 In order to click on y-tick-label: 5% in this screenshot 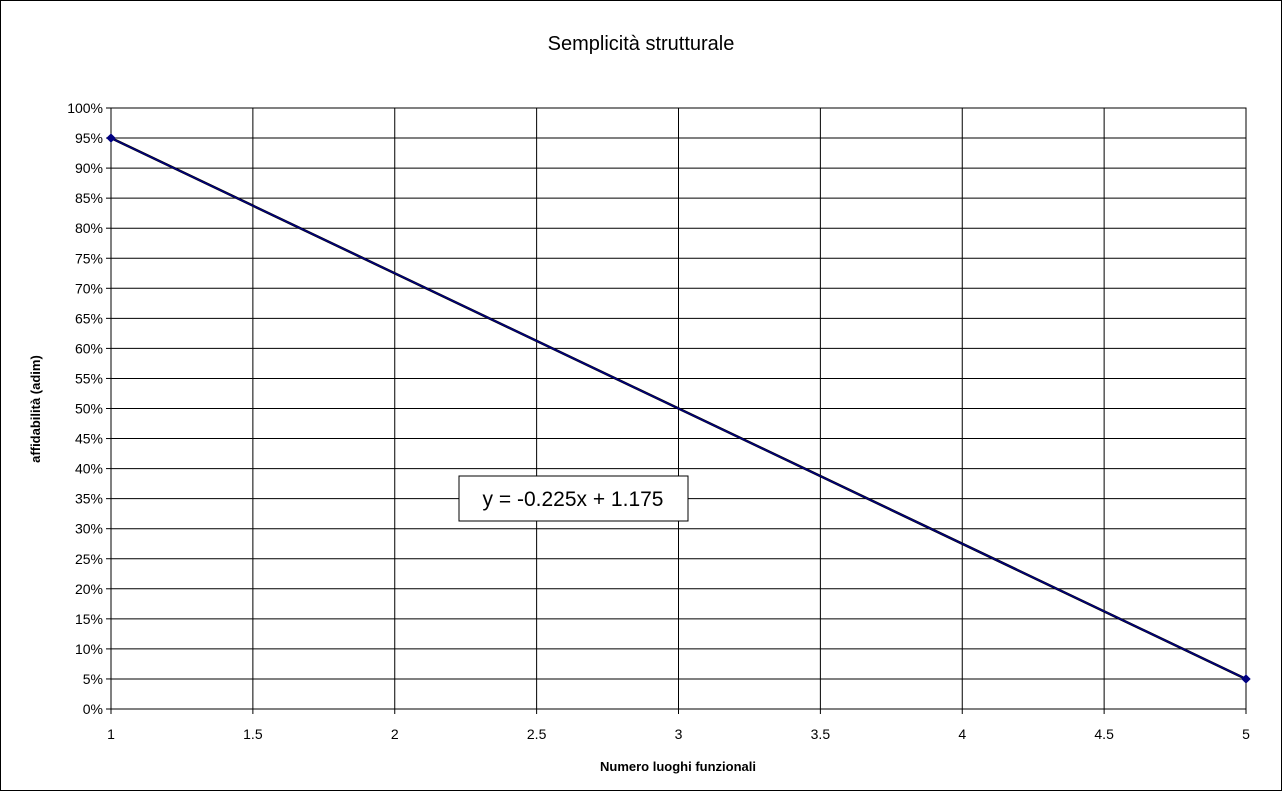, I will do `click(93, 679)`.